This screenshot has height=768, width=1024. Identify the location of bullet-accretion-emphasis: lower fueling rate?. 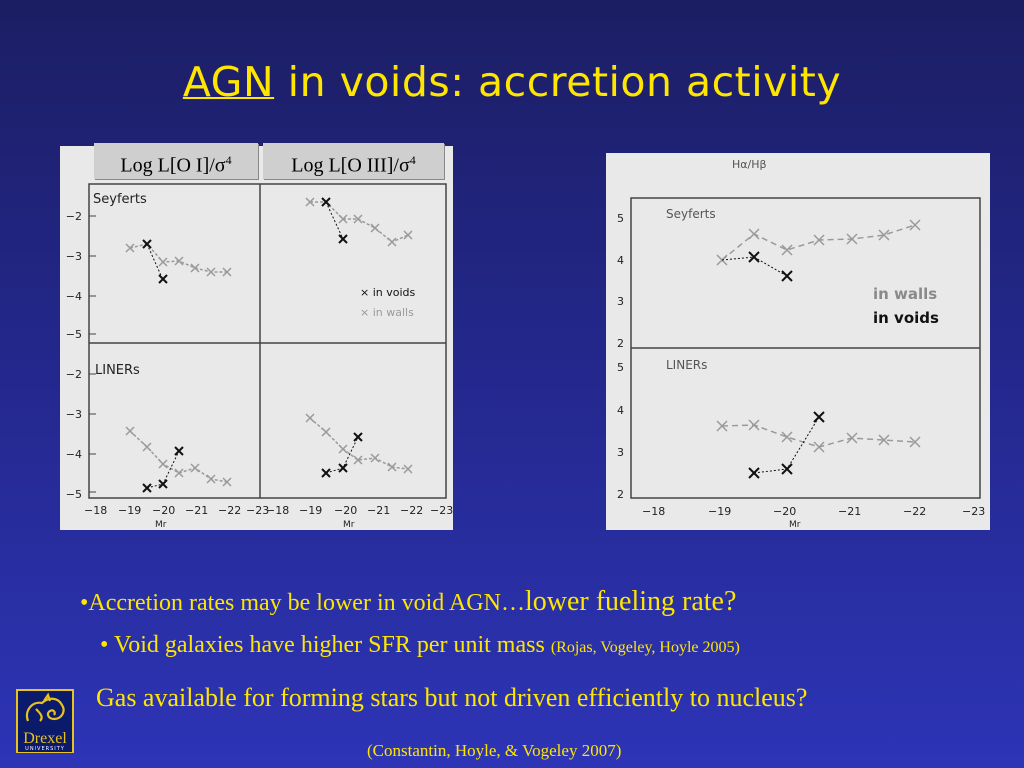
(630, 601).